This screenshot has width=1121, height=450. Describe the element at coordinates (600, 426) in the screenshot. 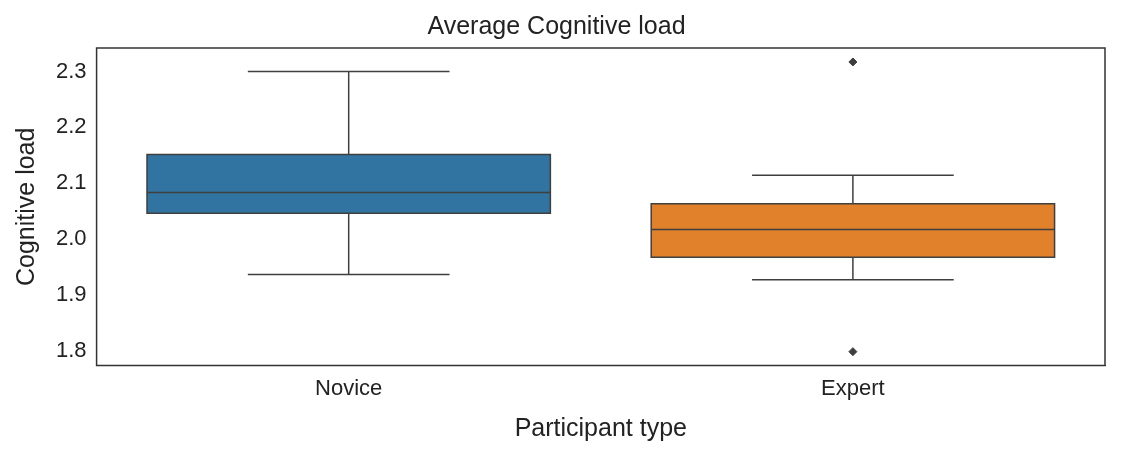

I see `x-axis-title: Participant type` at that location.